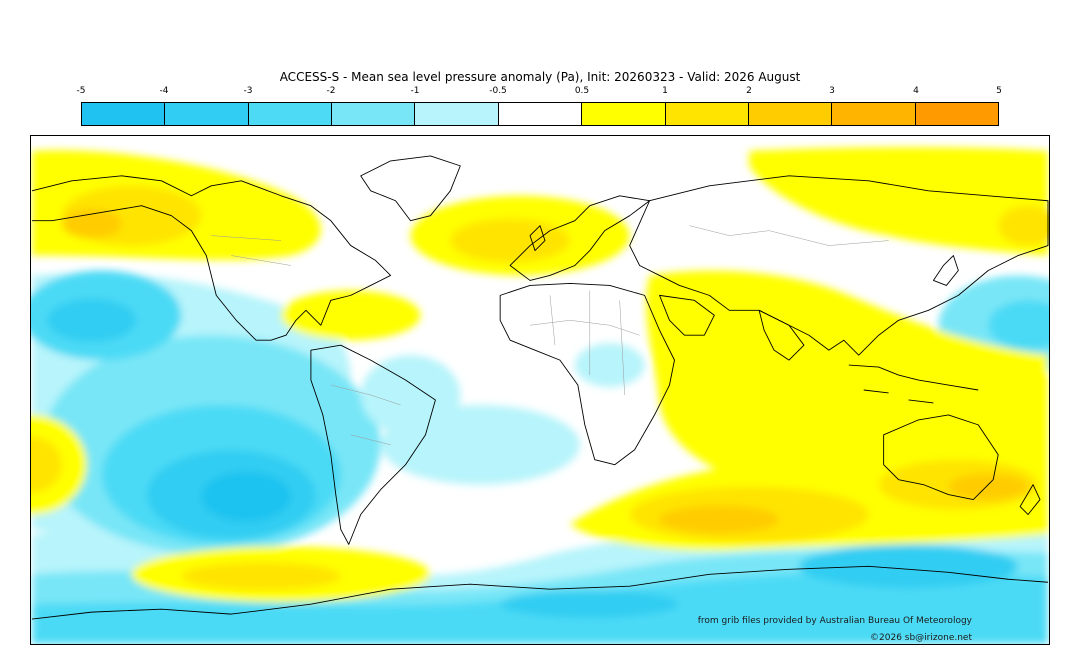 This screenshot has height=658, width=1080. What do you see at coordinates (921, 638) in the screenshot?
I see `copyright-notice: ©2026 sb@irizone.net` at bounding box center [921, 638].